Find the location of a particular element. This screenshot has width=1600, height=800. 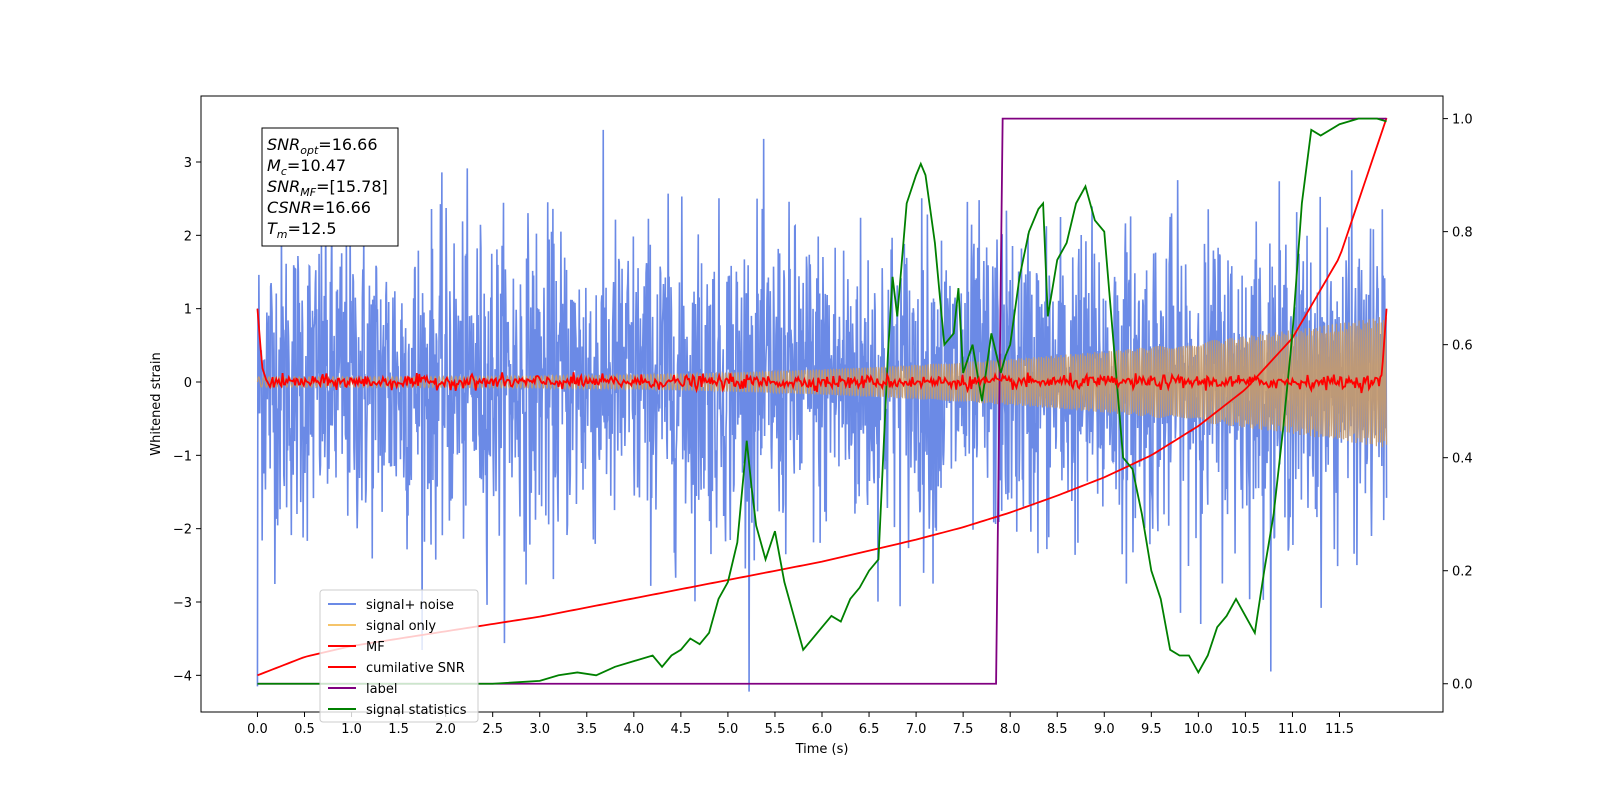

x-tick-label: 3.0 is located at coordinates (539, 729).